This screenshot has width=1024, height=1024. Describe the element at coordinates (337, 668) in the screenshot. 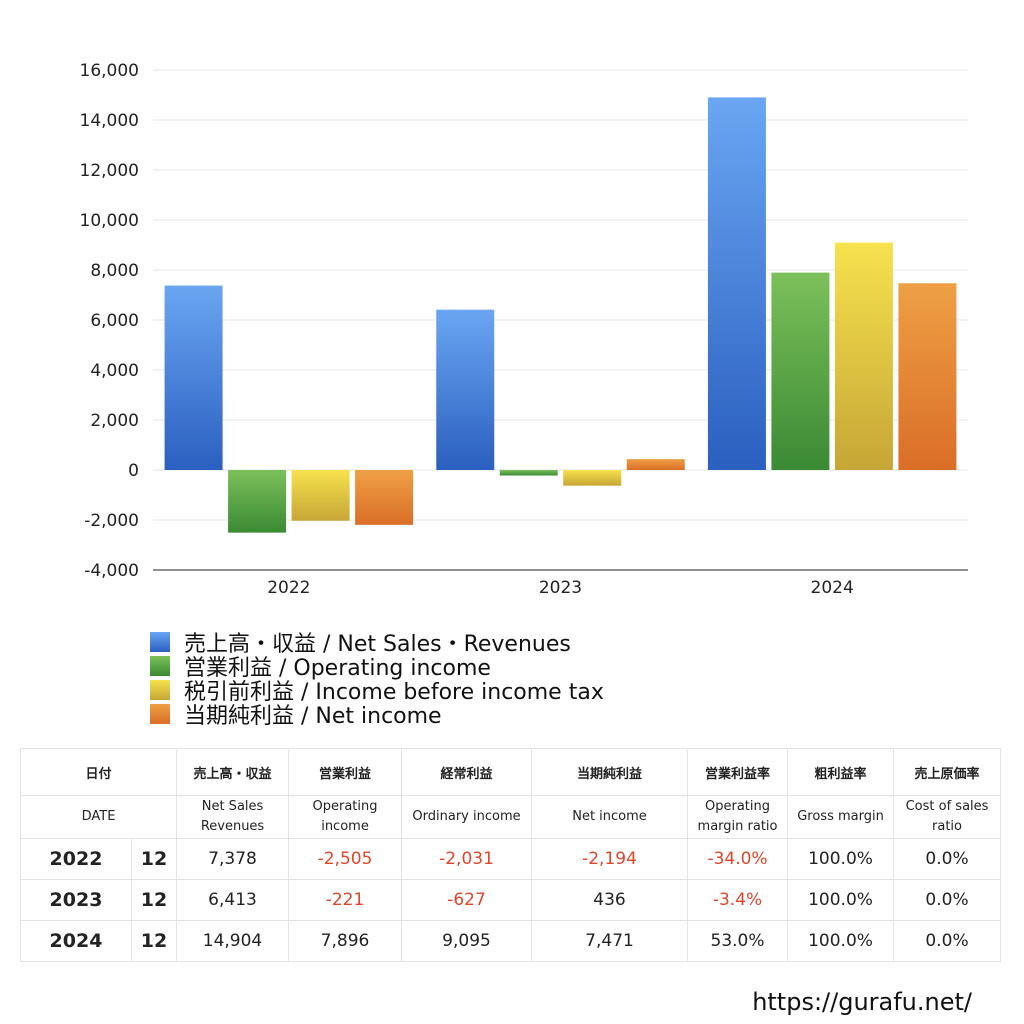

I see `legend-label: 営業利益 / Operating income` at that location.